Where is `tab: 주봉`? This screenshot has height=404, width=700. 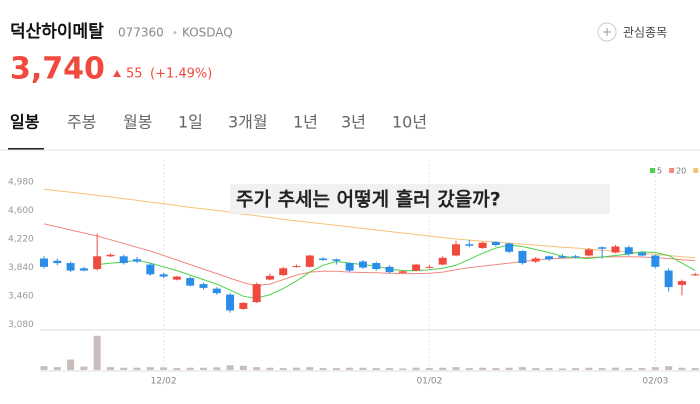
tab: 주봉 is located at coordinates (81, 122).